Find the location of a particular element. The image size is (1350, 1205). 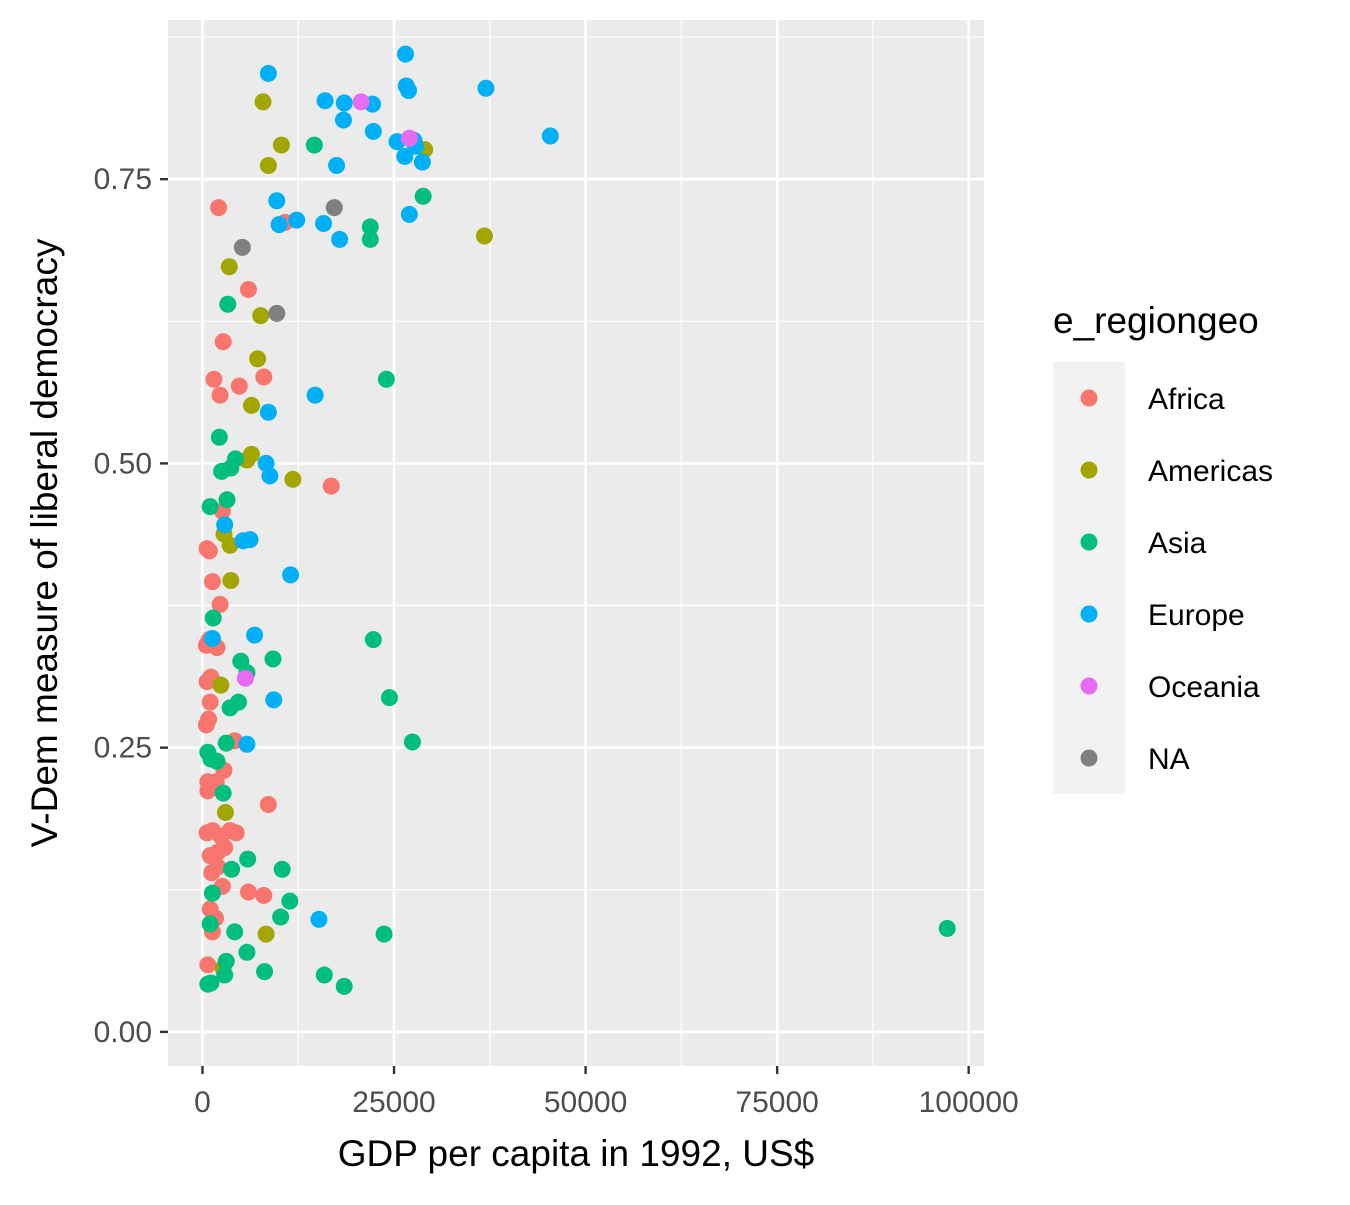

x-axis-title: GDP per capita in 1992, US$ is located at coordinates (576, 1153).